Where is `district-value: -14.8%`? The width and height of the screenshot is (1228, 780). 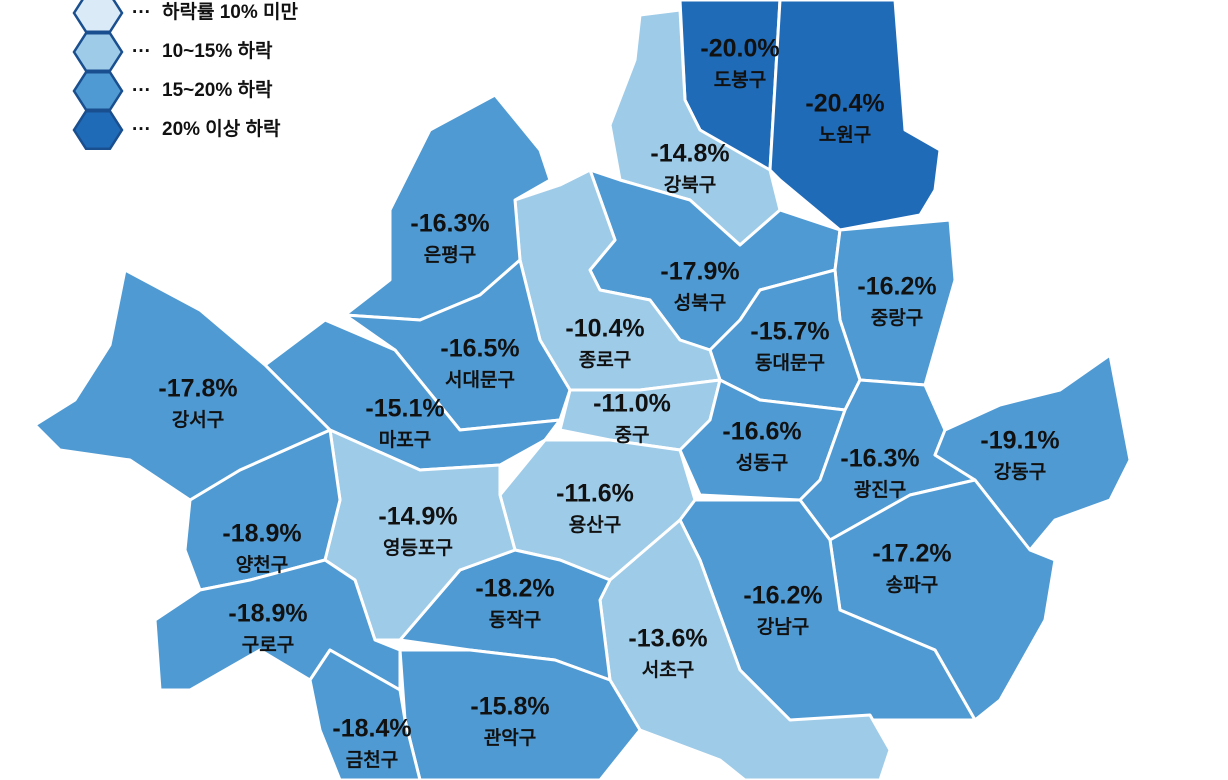 district-value: -14.8% is located at coordinates (689, 154).